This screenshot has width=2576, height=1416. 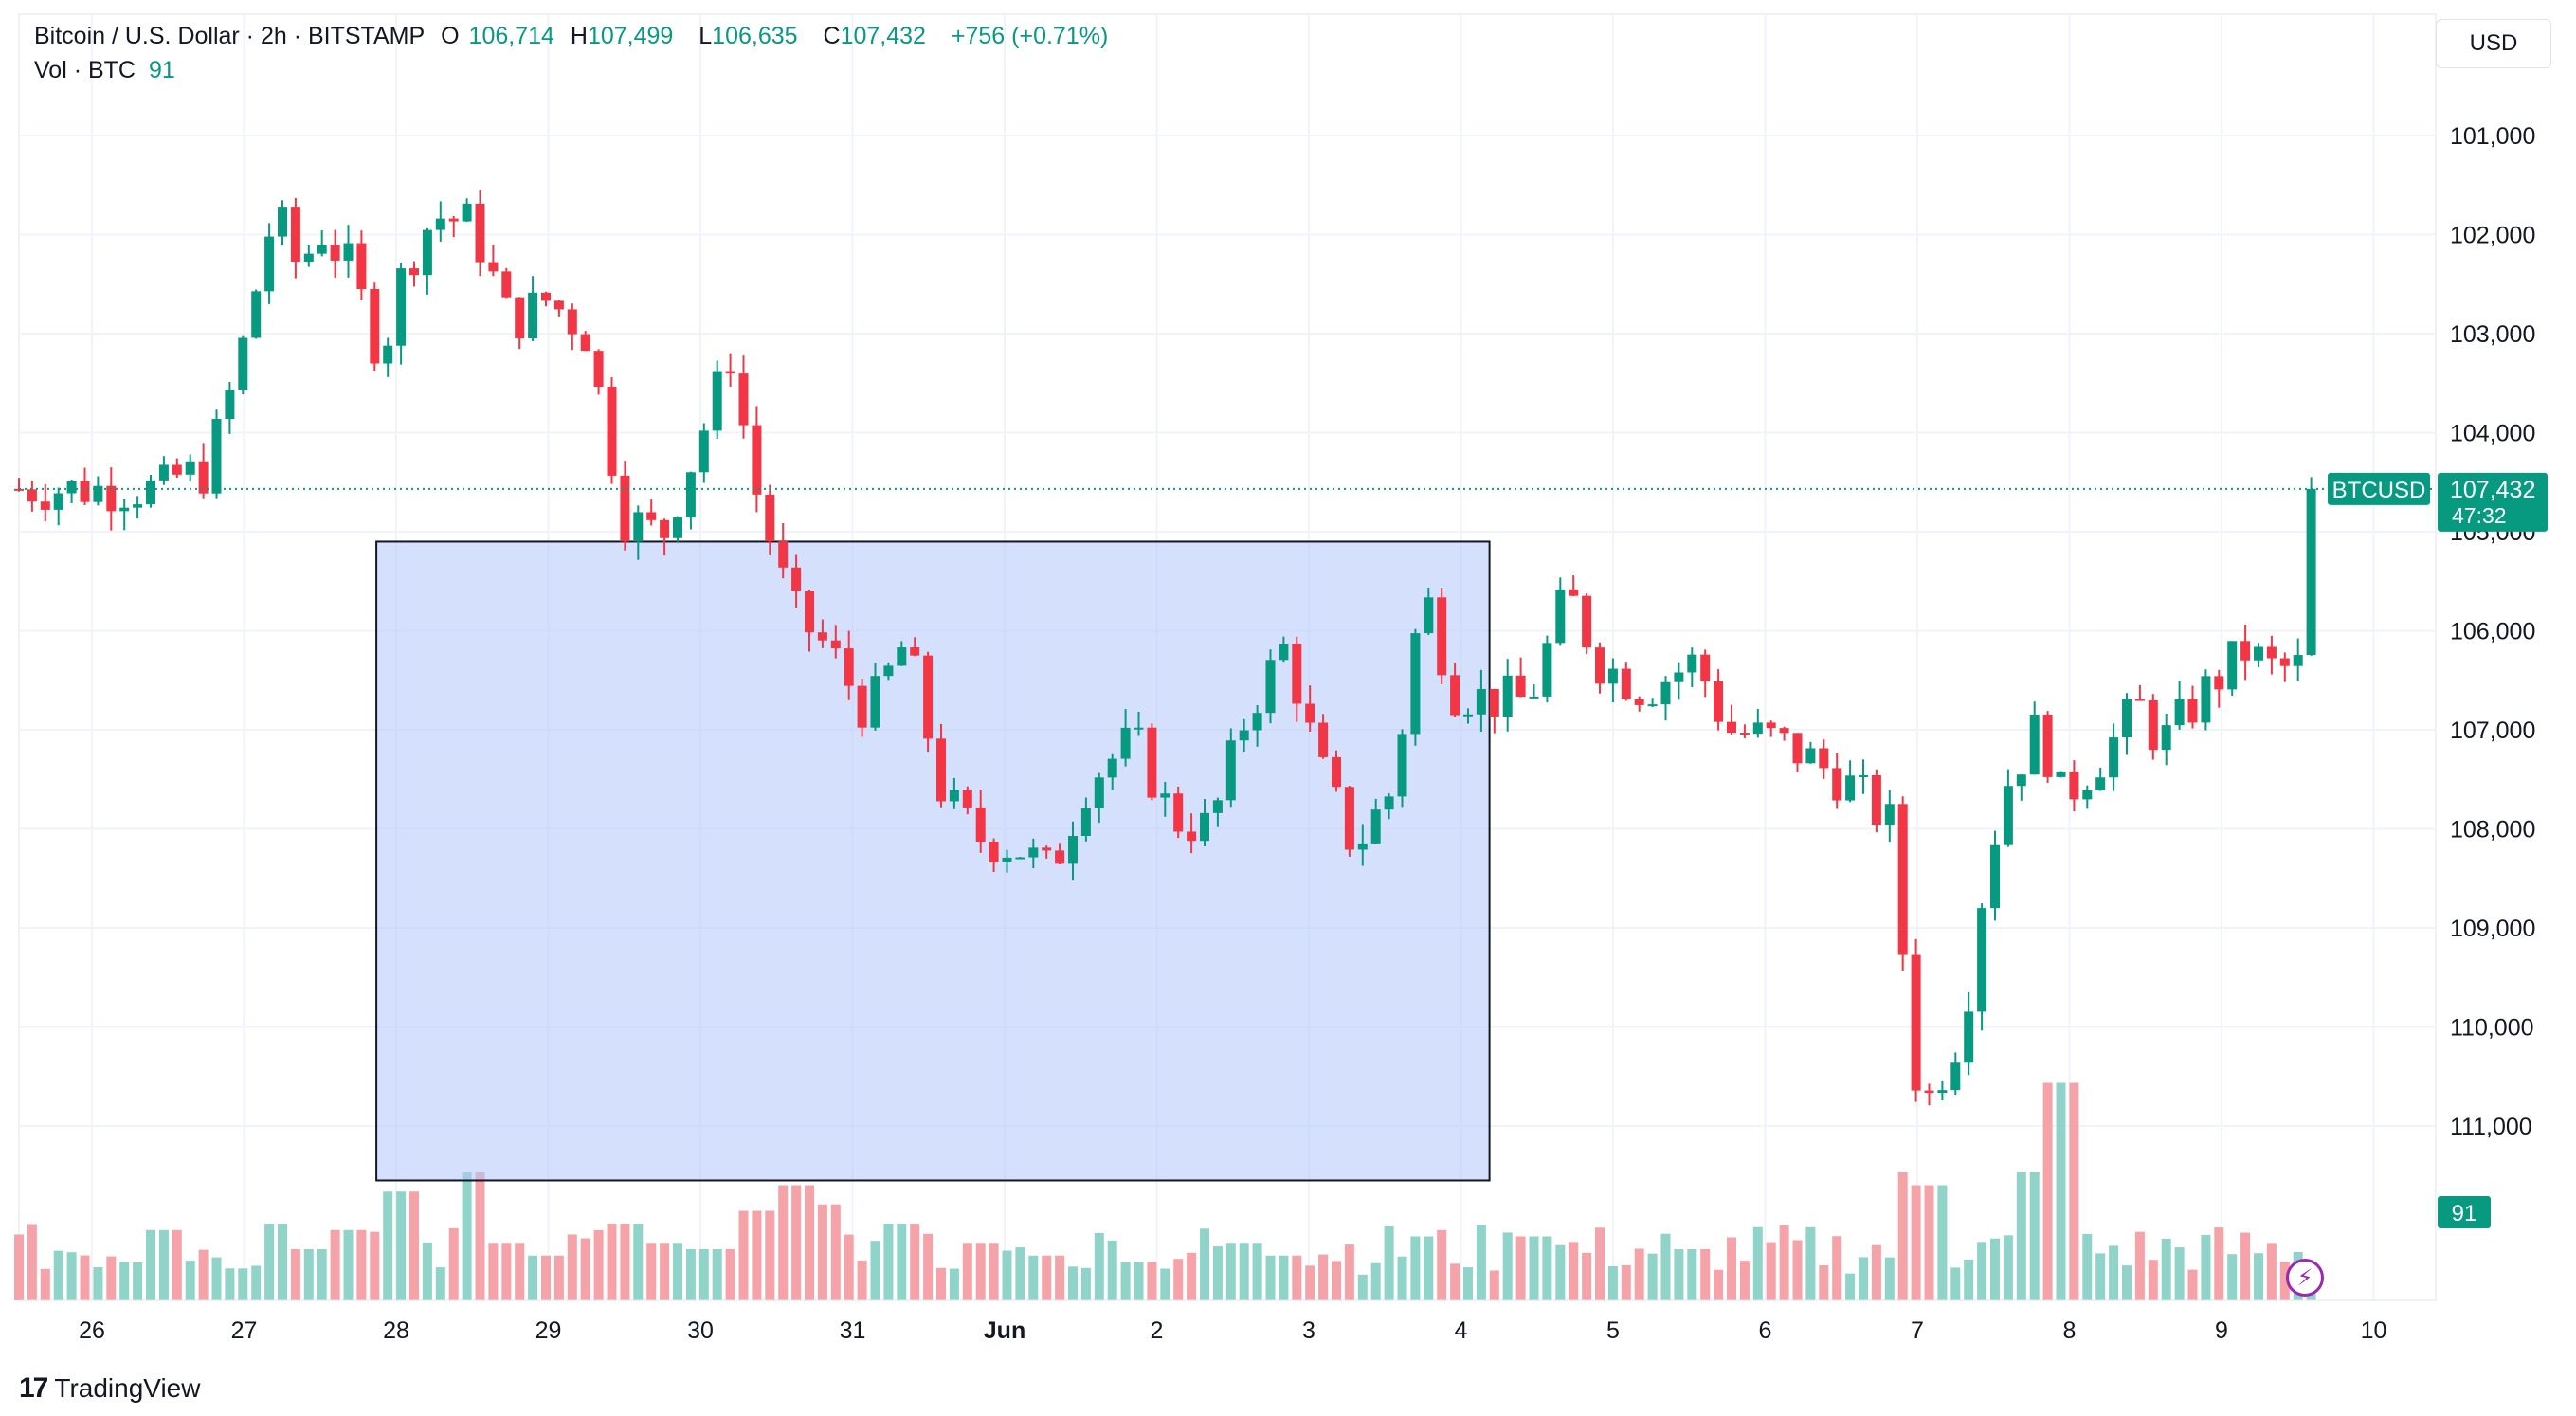 I want to click on currency-button: USD, so click(x=2493, y=44).